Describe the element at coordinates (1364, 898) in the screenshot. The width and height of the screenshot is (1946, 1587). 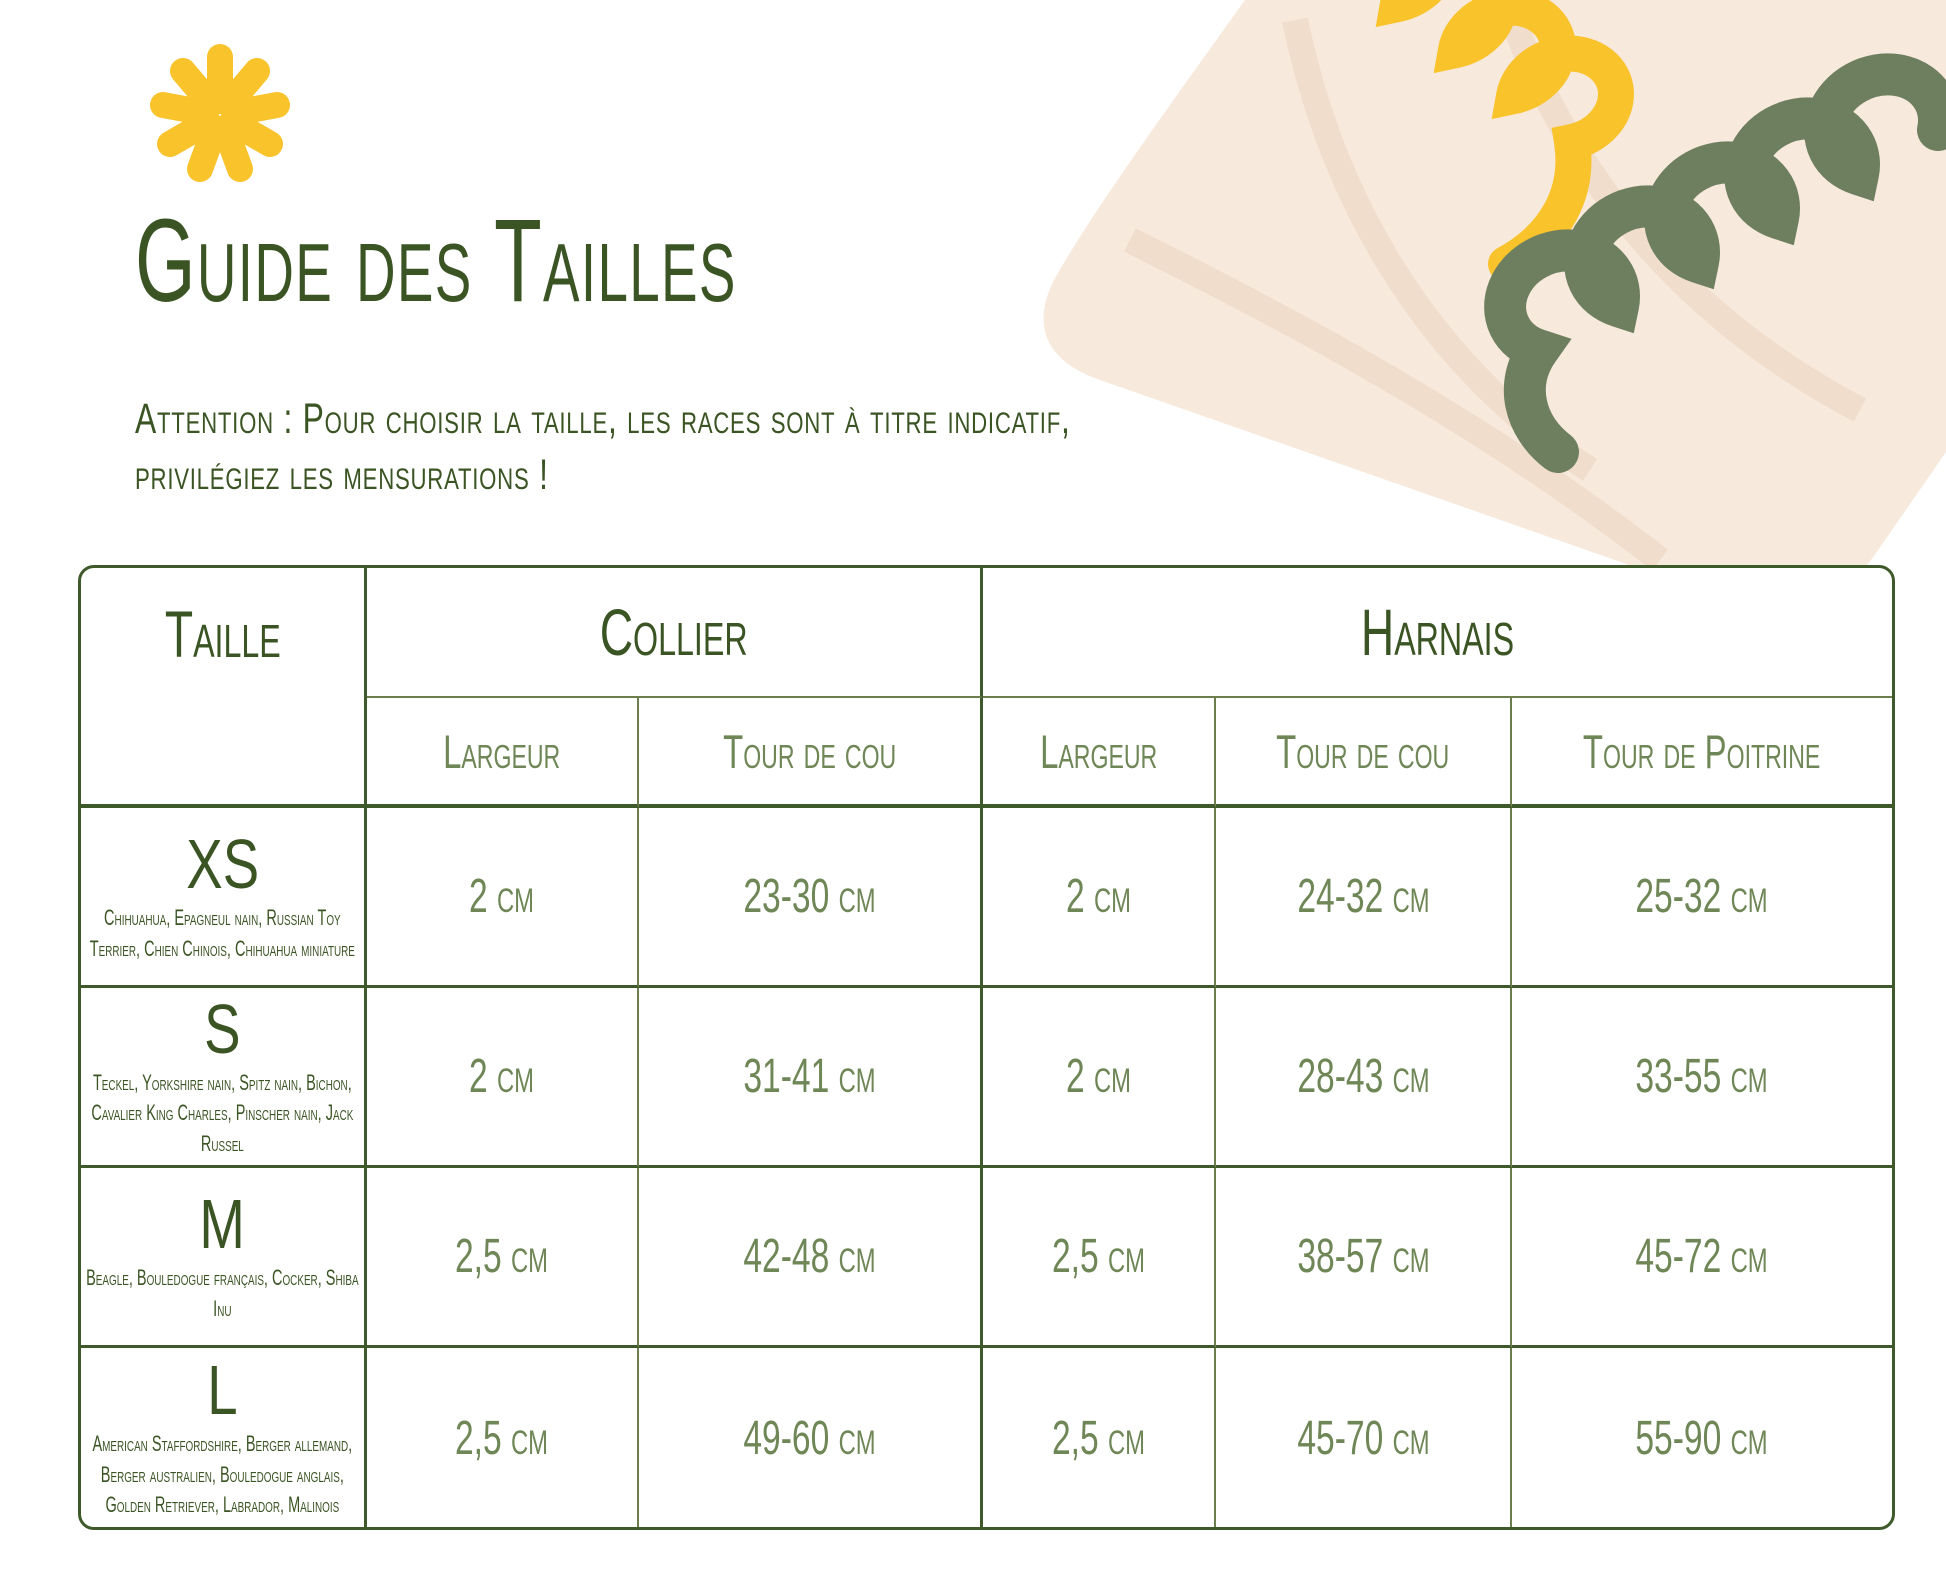
I see `cell-xs-harnais-tour-de-cou: 24-32 cm` at that location.